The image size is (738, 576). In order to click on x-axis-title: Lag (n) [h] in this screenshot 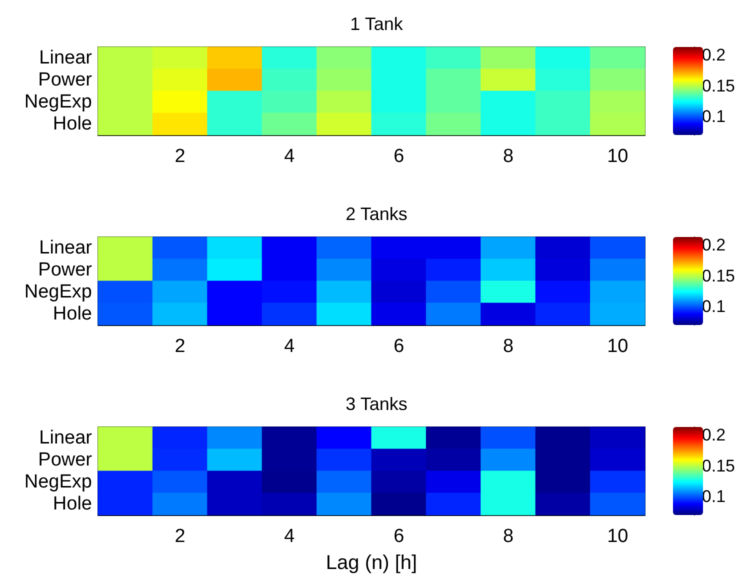, I will do `click(372, 563)`.